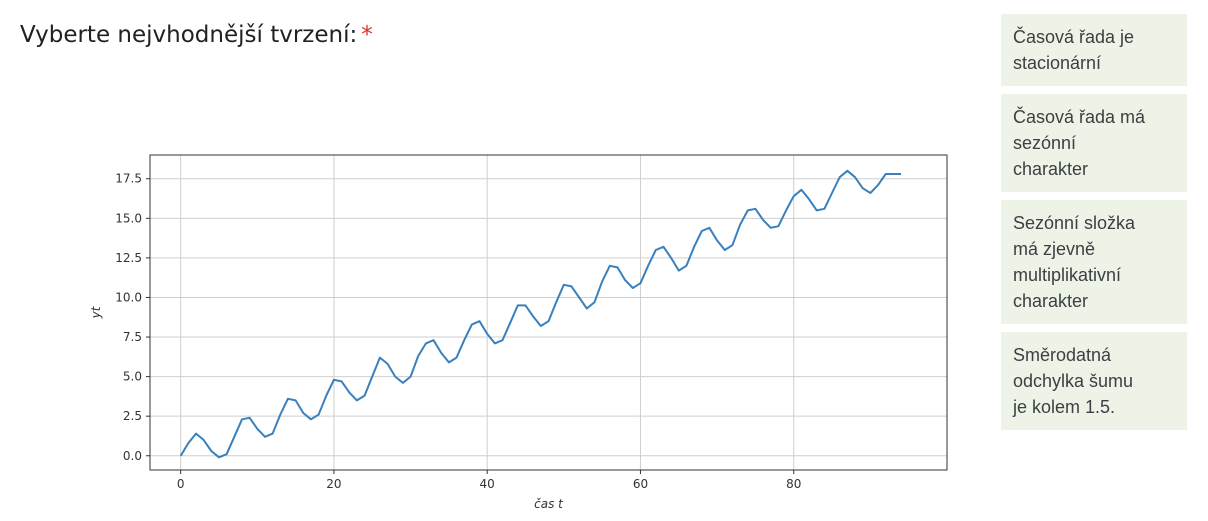  What do you see at coordinates (1094, 143) in the screenshot?
I see `option-seasonal: Časová řada má sezónní charakter` at bounding box center [1094, 143].